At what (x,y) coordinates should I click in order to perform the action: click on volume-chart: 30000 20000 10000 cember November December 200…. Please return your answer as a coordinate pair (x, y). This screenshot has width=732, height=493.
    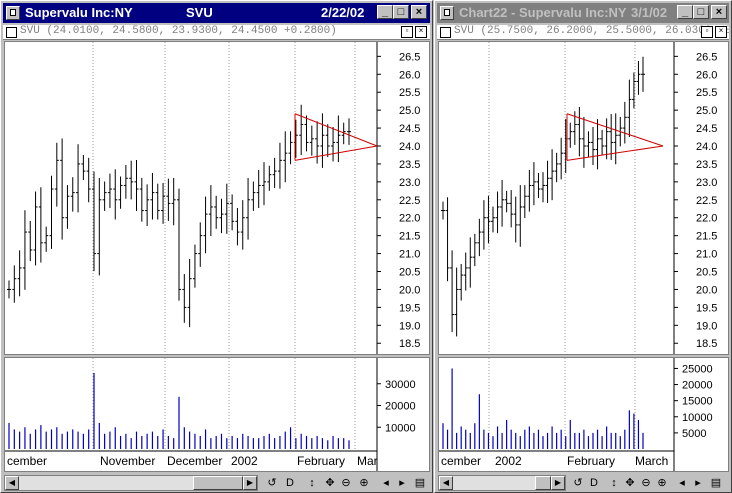
    Looking at the image, I should click on (210, 414).